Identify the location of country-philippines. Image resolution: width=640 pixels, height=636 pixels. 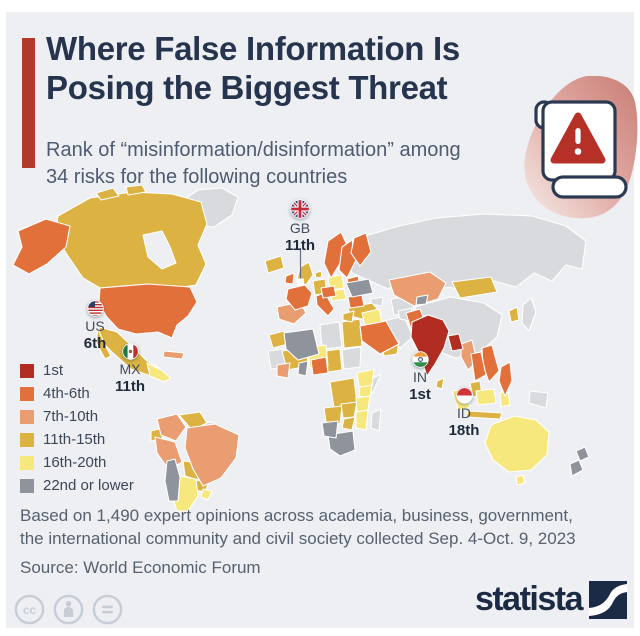
(505, 379).